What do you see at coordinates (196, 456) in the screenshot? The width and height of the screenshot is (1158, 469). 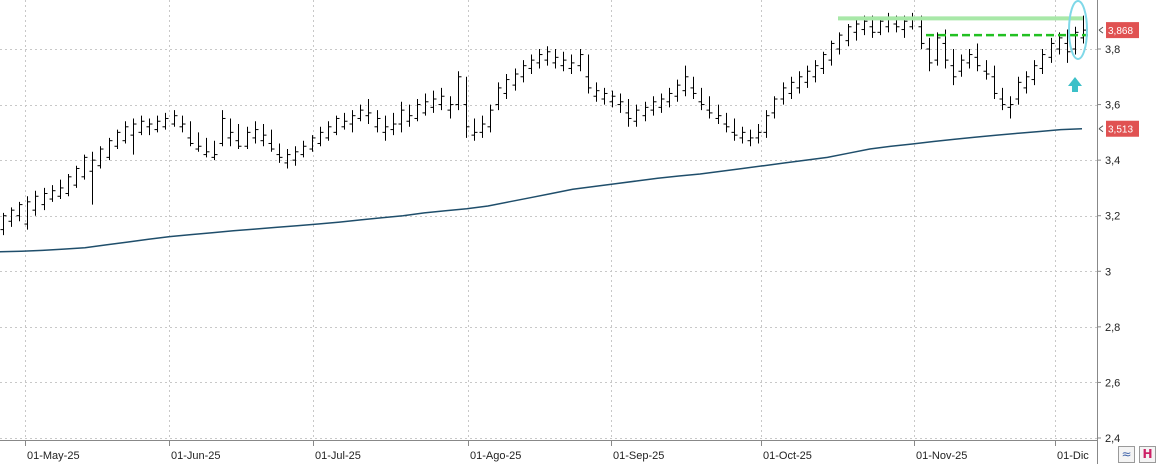 I see `x-tick-label: 01-Jun-25` at bounding box center [196, 456].